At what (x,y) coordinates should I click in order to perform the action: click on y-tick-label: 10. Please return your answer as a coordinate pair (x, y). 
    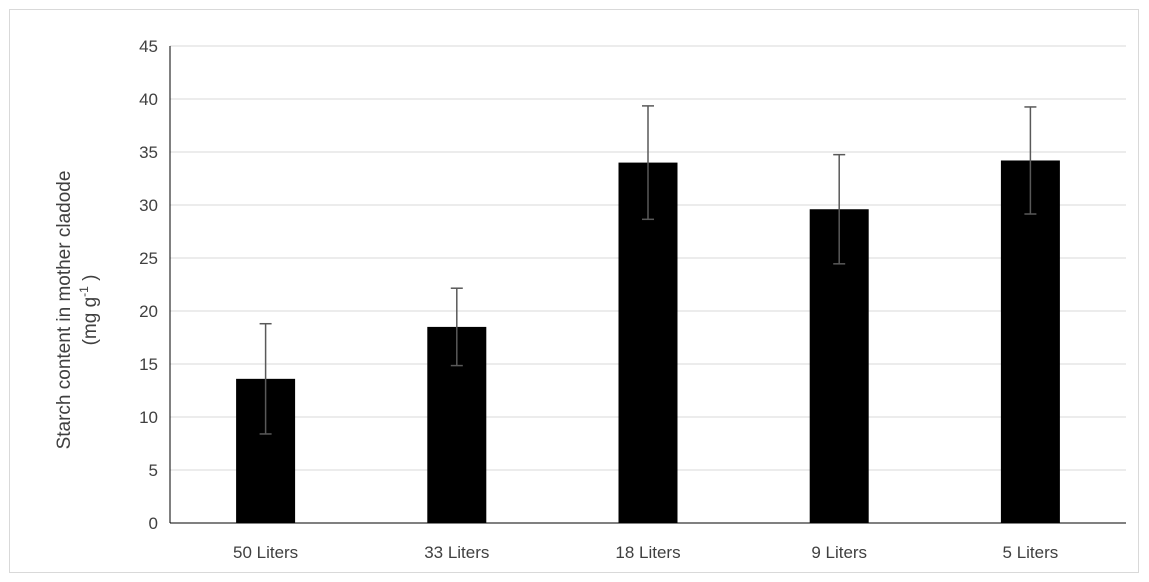
    Looking at the image, I should click on (148, 417).